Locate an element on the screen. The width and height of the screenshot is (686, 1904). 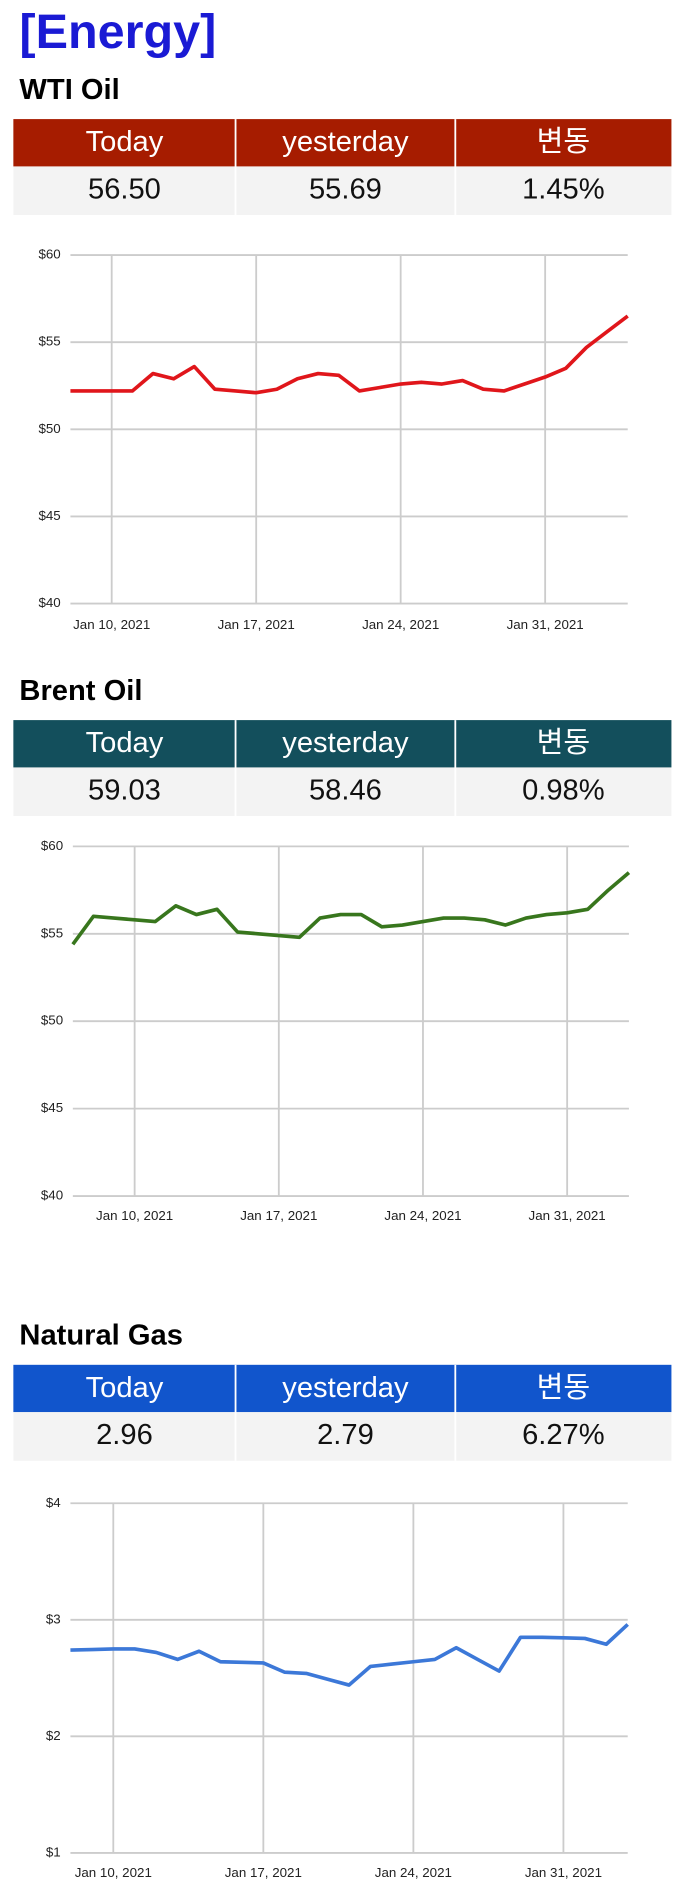
y-tick-label: $4 is located at coordinates (53, 1502).